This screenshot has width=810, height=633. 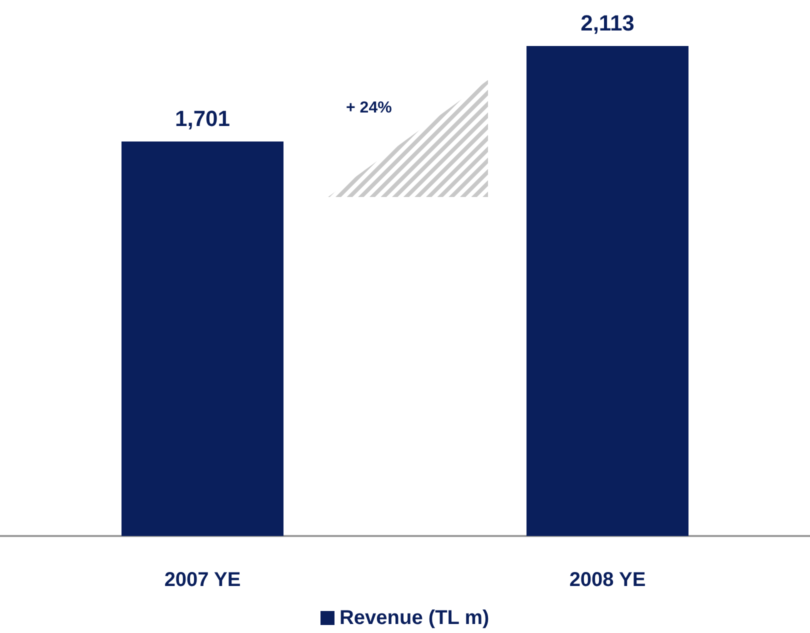 What do you see at coordinates (607, 580) in the screenshot?
I see `x-tick-label: 2008 YE` at bounding box center [607, 580].